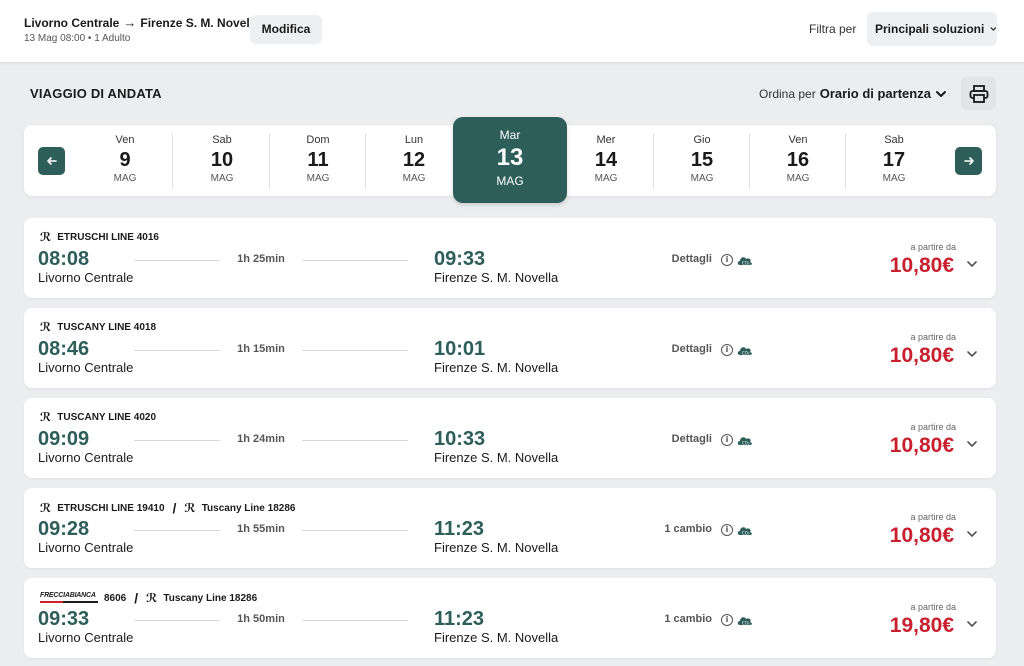 Image resolution: width=1024 pixels, height=666 pixels. I want to click on departure-time: 08:08, so click(64, 259).